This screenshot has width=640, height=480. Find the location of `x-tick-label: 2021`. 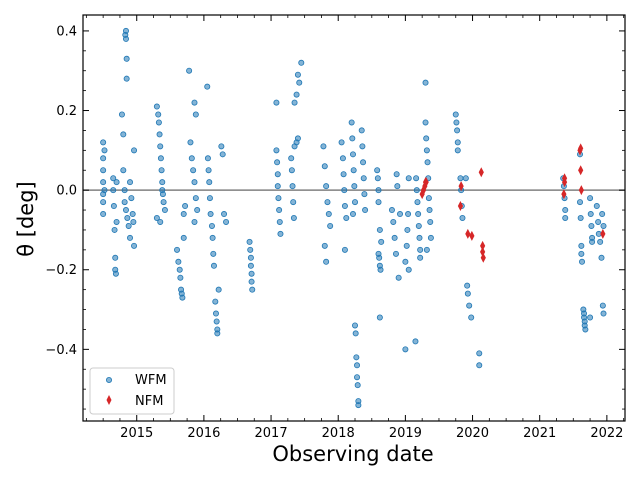

x-tick-label: 2021 is located at coordinates (539, 433).